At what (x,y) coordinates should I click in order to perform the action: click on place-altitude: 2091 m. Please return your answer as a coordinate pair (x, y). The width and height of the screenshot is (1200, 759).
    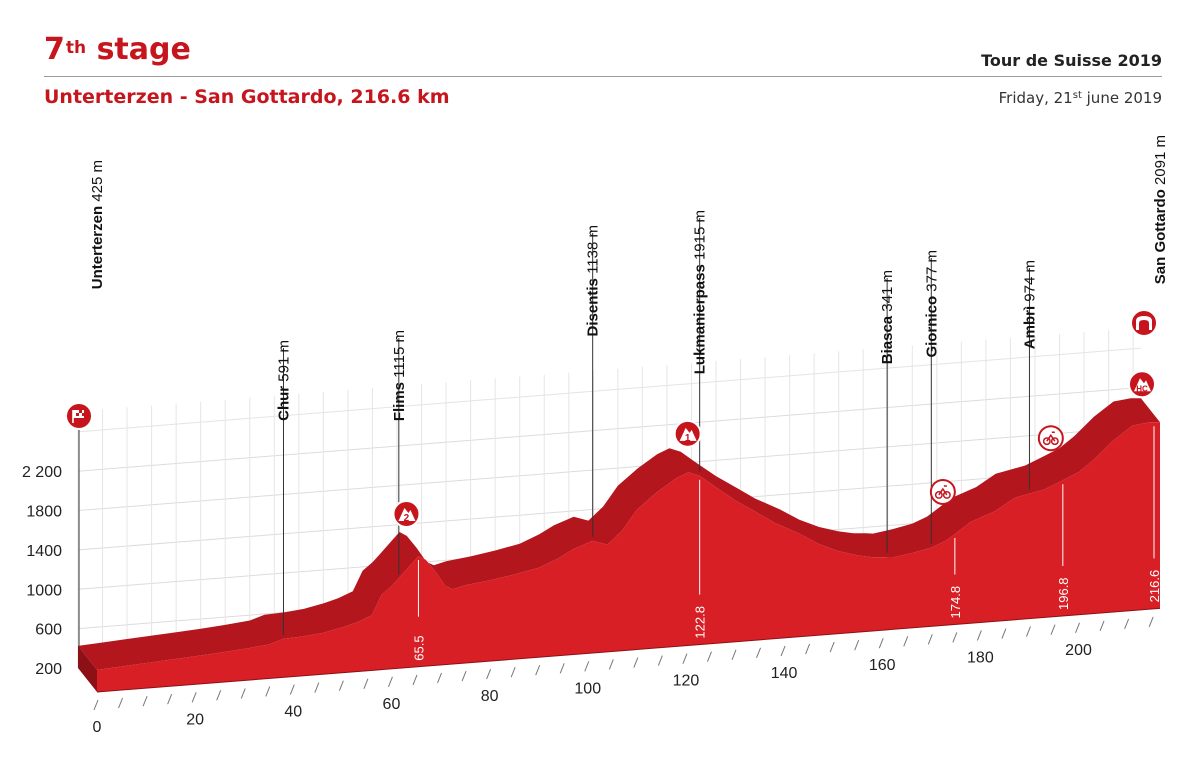
    Looking at the image, I should click on (1160, 162).